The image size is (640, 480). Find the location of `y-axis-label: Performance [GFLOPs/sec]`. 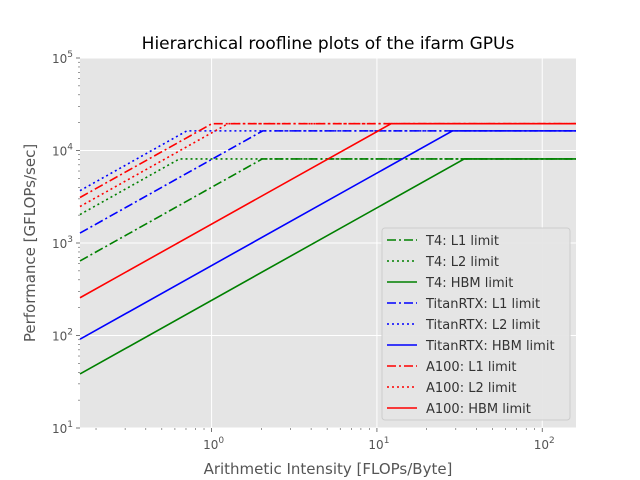

y-axis-label: Performance [GFLOPs/sec] is located at coordinates (30, 243).